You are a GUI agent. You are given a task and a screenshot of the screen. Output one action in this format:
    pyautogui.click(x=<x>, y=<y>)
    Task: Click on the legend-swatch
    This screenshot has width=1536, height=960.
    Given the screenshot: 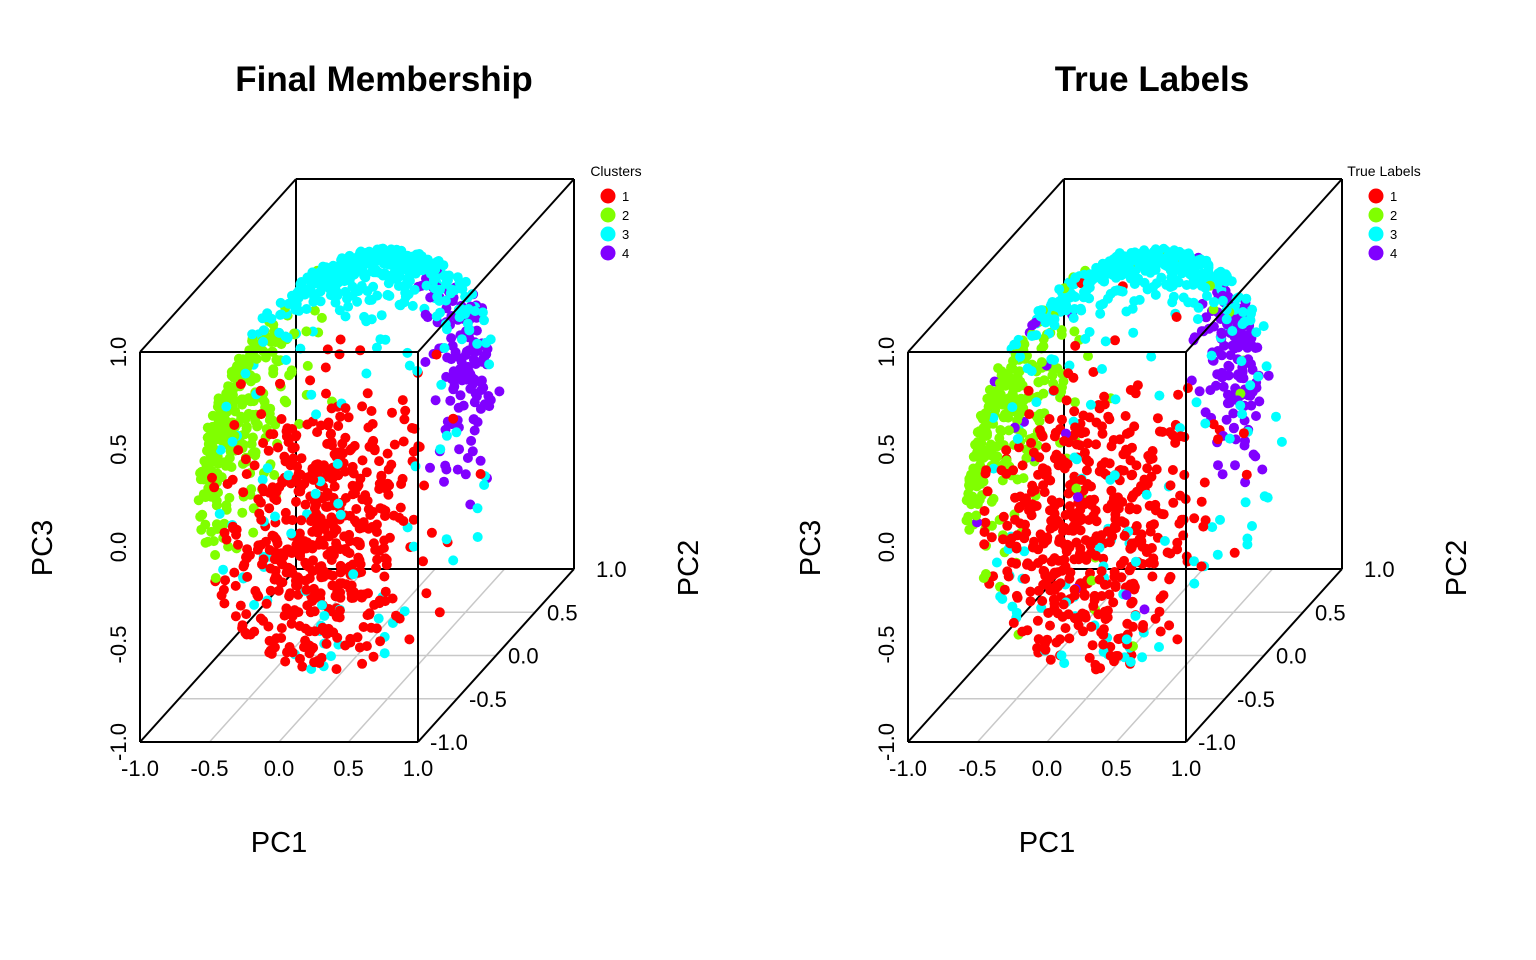 What is the action you would take?
    pyautogui.click(x=608, y=234)
    